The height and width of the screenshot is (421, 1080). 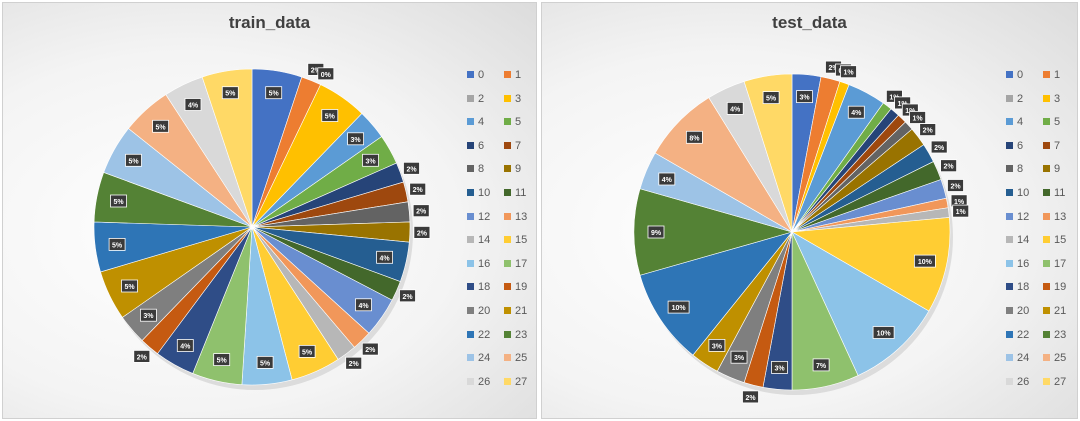 I want to click on legend-label: 19, so click(x=1060, y=287).